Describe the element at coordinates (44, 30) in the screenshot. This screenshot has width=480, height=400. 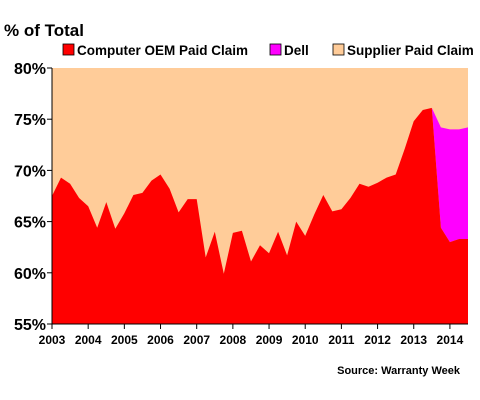
I see `y-axis-title: % of Total` at that location.